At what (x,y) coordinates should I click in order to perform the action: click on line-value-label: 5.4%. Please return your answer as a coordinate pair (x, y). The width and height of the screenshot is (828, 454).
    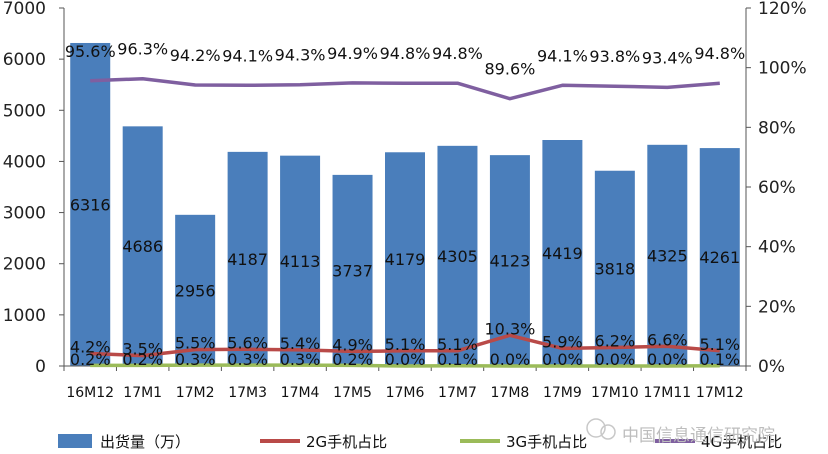
    Looking at the image, I should click on (300, 343).